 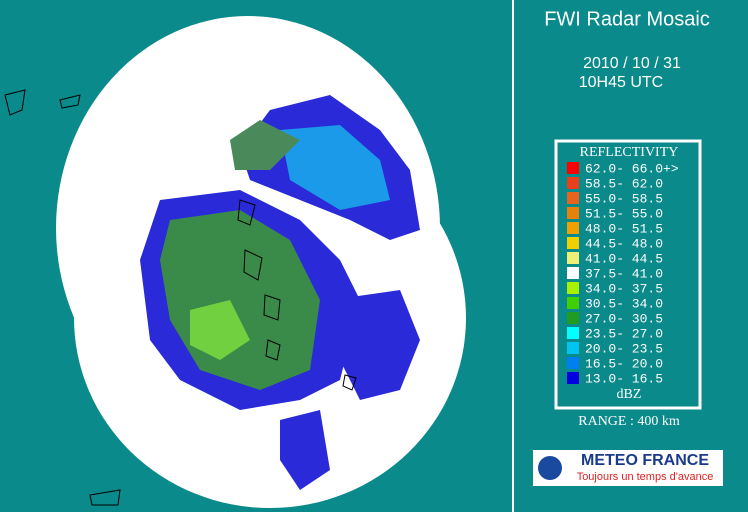 What do you see at coordinates (629, 394) in the screenshot?
I see `legend-unit: dBZ` at bounding box center [629, 394].